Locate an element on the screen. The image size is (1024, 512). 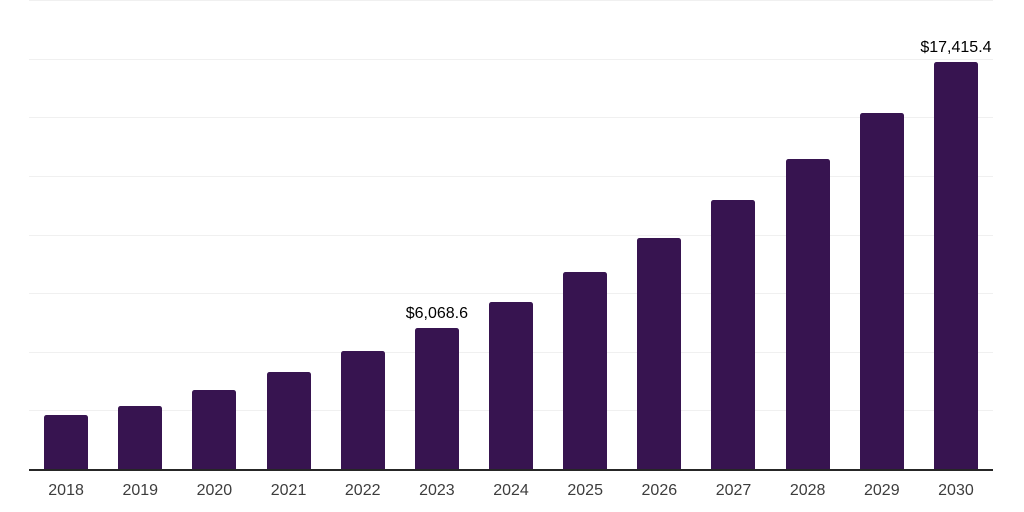
bar-2026 is located at coordinates (659, 354).